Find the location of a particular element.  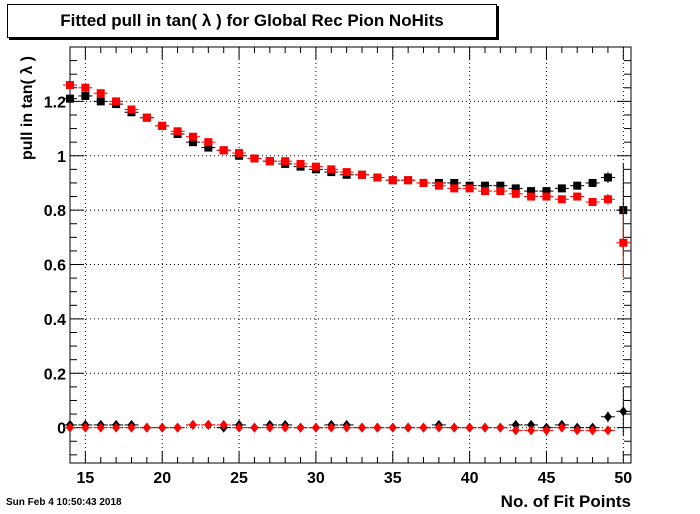

x-tick-label: 25 is located at coordinates (239, 478).